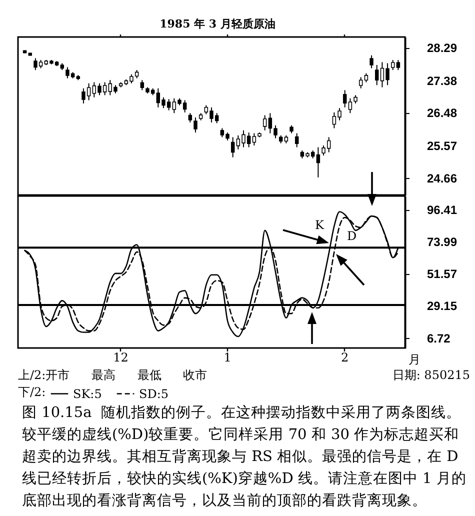  I want to click on y-tick-label: 26.48, so click(442, 113).